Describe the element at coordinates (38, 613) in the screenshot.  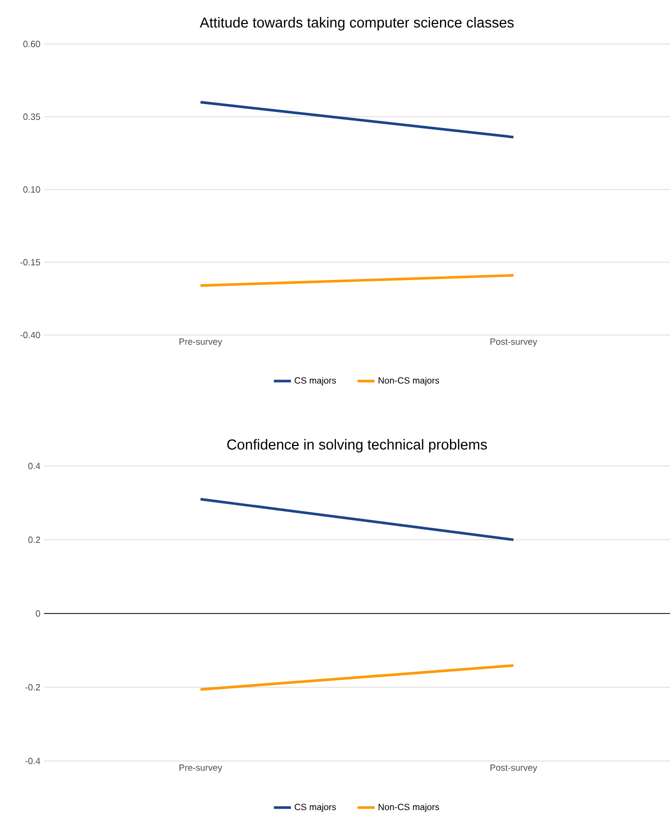
I see `y-tick-label: 0` at that location.